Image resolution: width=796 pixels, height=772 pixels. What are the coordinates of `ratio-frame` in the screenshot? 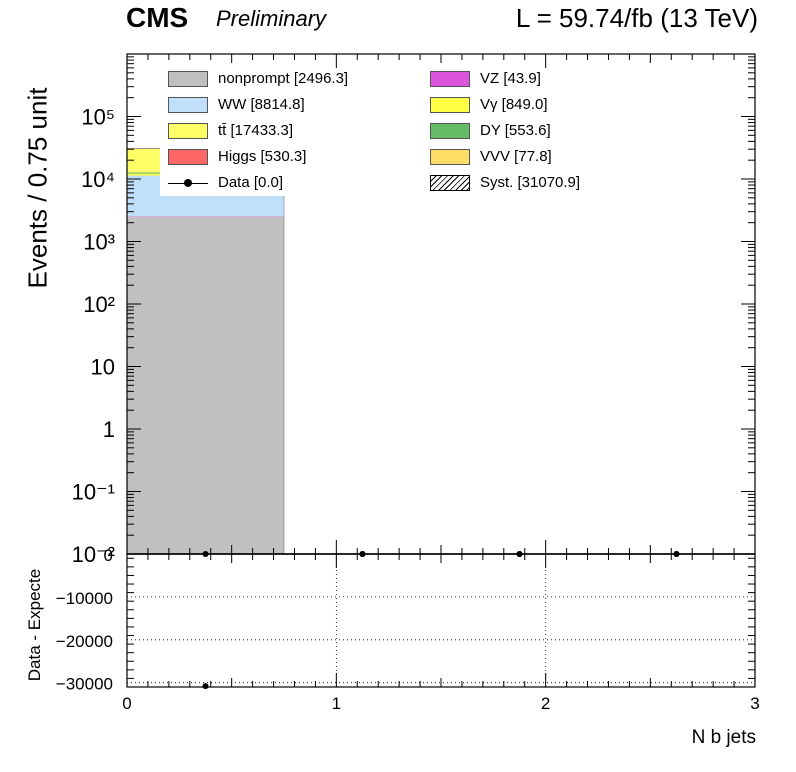 It's located at (441, 620).